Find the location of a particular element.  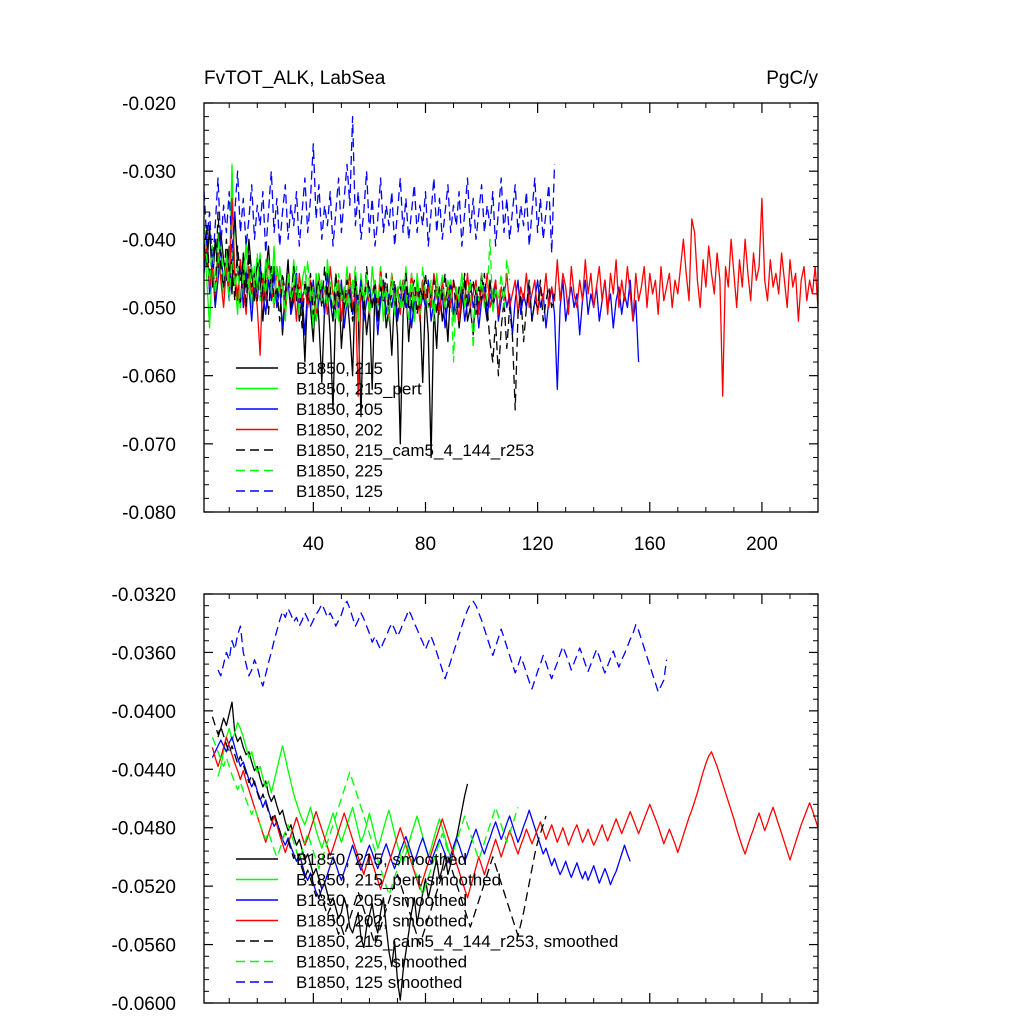

bottom-legend-label-1: B1850, 215_pert smoothed is located at coordinates (398, 880).